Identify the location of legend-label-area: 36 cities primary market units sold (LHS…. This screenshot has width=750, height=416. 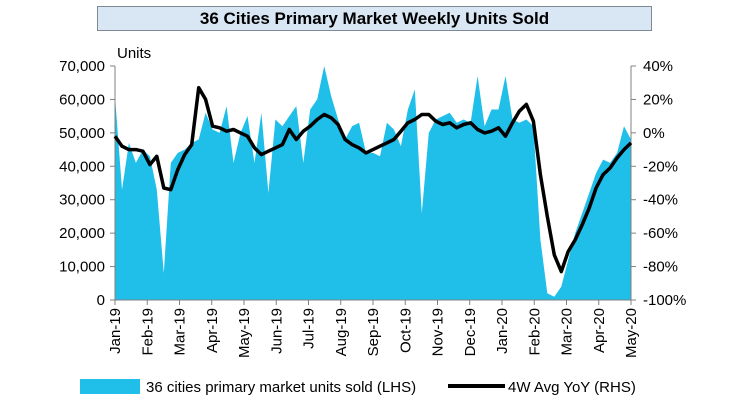
(281, 387).